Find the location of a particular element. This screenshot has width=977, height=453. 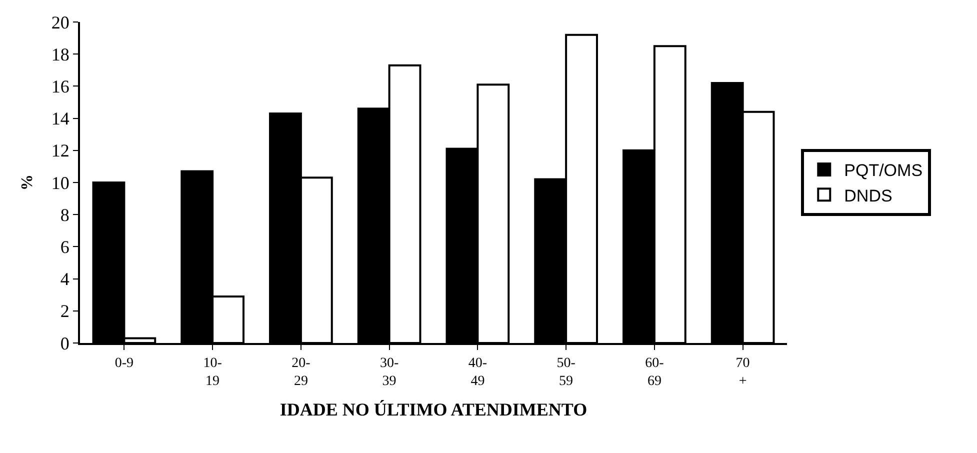

x-tick-label: 0-9 is located at coordinates (124, 363).